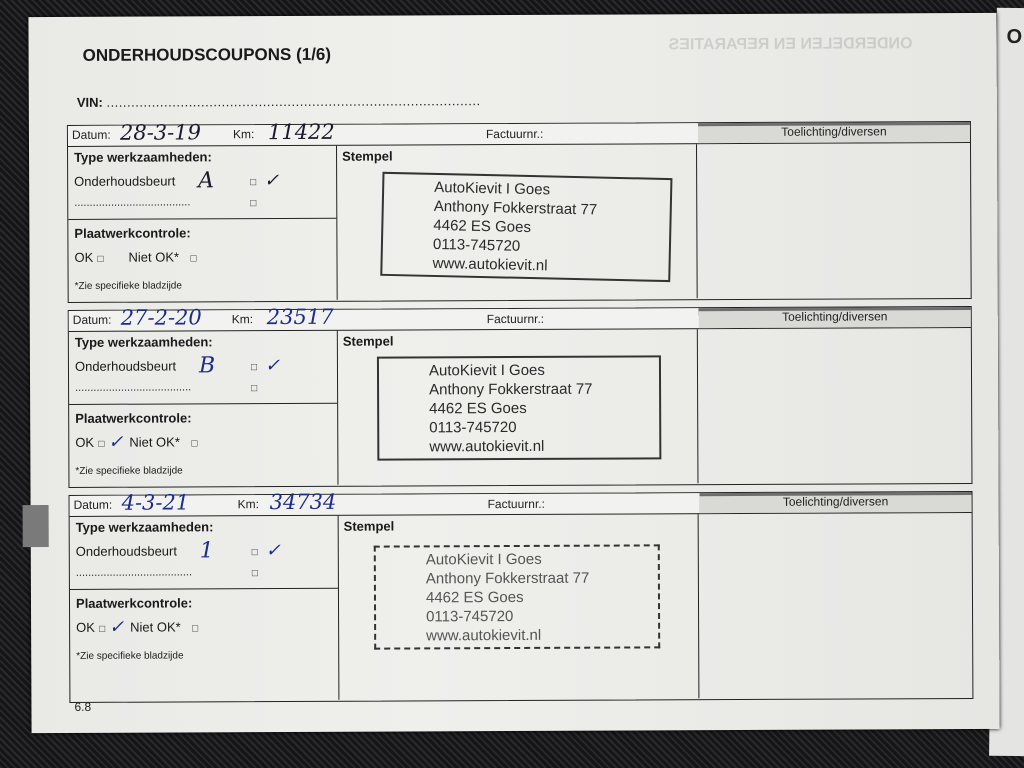 The width and height of the screenshot is (1024, 768). What do you see at coordinates (35, 526) in the screenshot?
I see `page-tab-marker` at bounding box center [35, 526].